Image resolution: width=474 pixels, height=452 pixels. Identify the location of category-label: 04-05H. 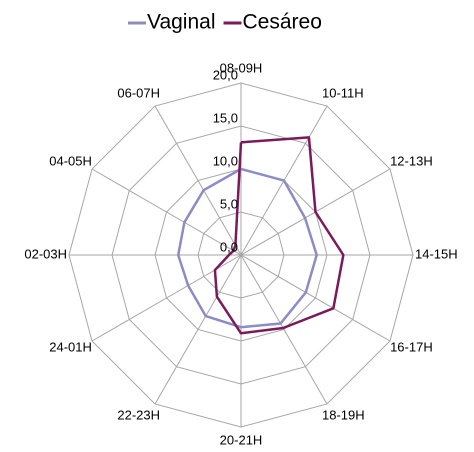
(70, 160).